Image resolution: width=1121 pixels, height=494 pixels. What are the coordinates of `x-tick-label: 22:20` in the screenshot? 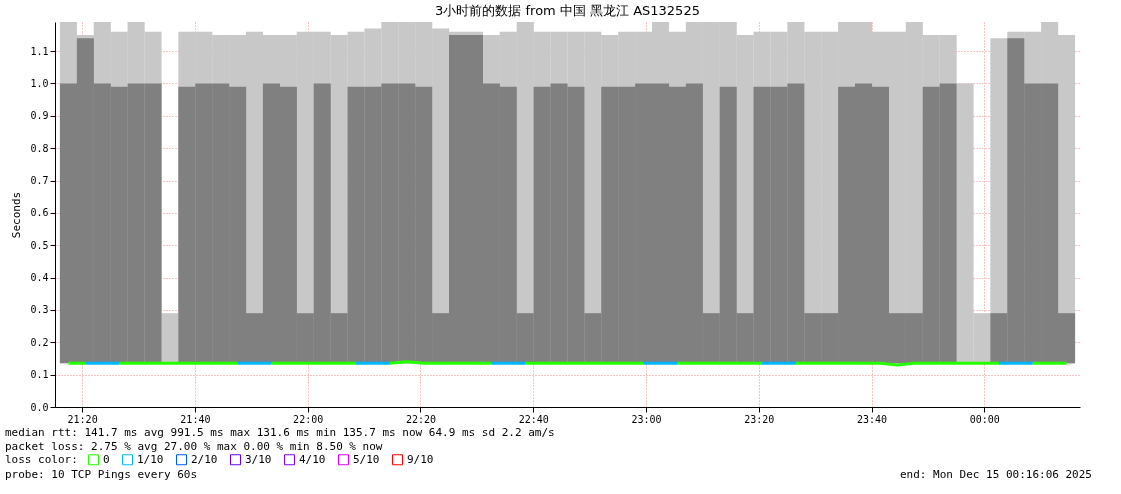 It's located at (420, 419).